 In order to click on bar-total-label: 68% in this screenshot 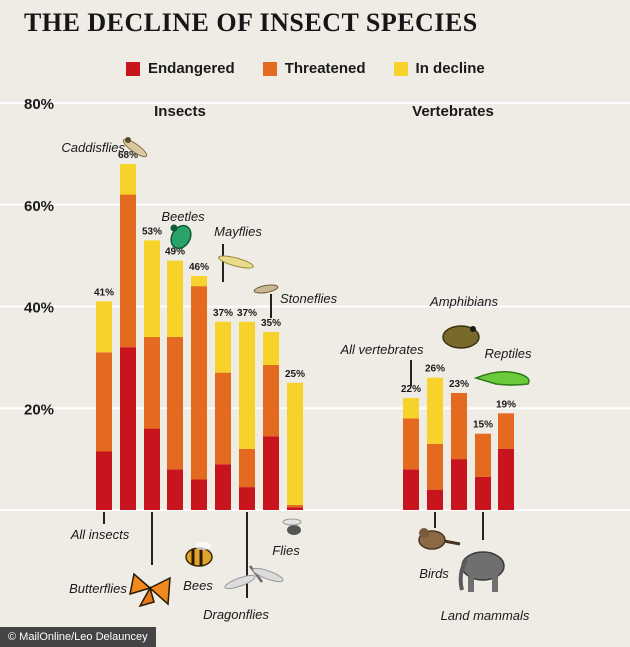, I will do `click(128, 155)`.